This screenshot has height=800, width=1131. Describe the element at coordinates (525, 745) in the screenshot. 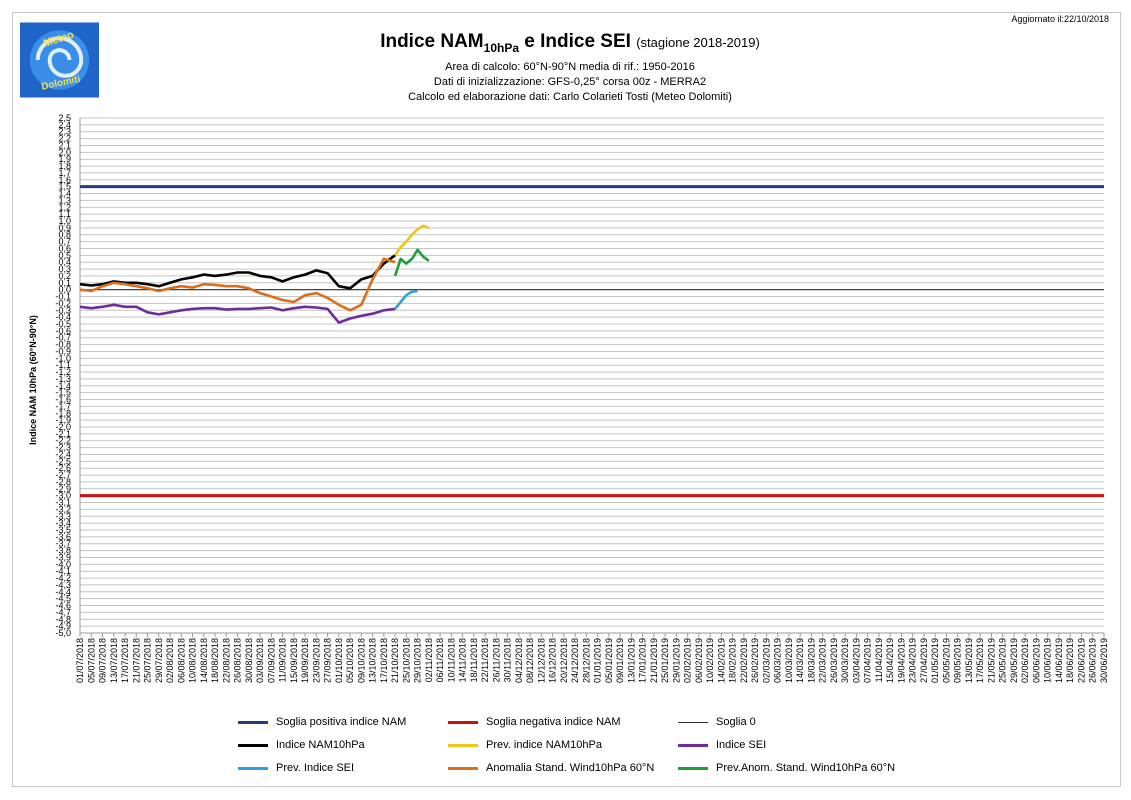

I see `legend-item: Prev. indice NAM10hPa` at that location.